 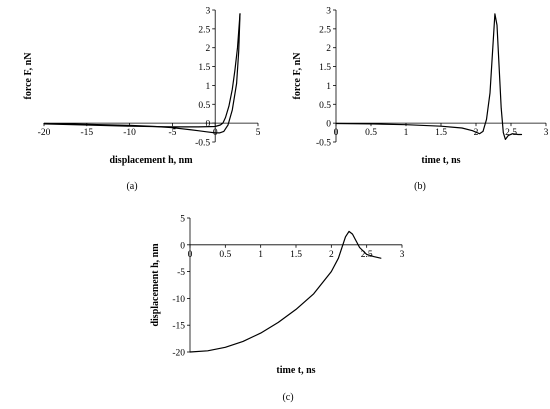 What do you see at coordinates (420, 186) in the screenshot?
I see `panel-label: (b)` at bounding box center [420, 186].